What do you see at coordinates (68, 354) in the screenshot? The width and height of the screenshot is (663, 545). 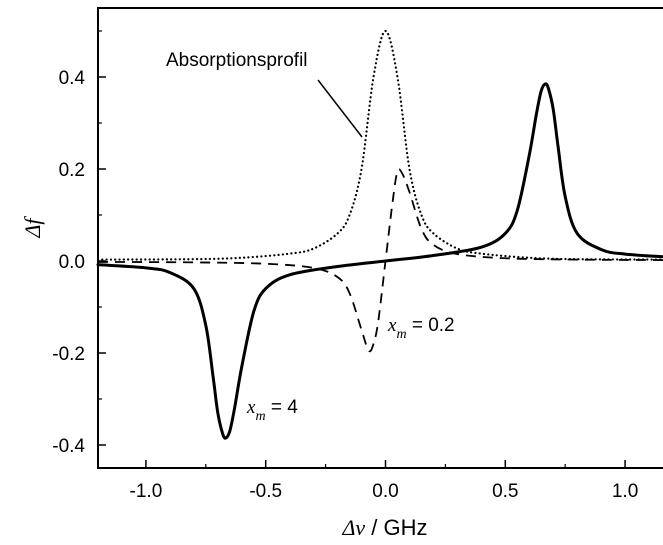 I see `y-tick-label: -0.2` at bounding box center [68, 354].